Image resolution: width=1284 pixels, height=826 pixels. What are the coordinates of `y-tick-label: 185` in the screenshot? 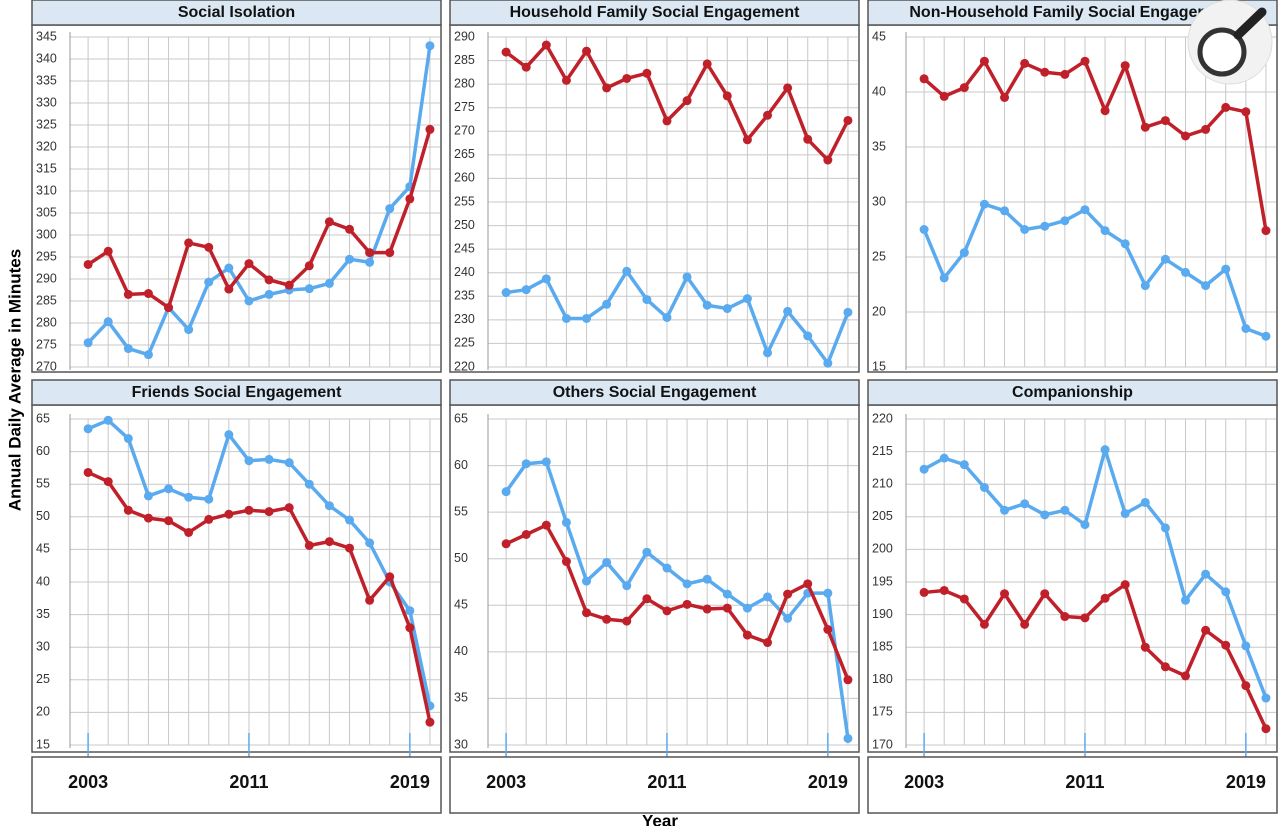 It's located at (882, 646).